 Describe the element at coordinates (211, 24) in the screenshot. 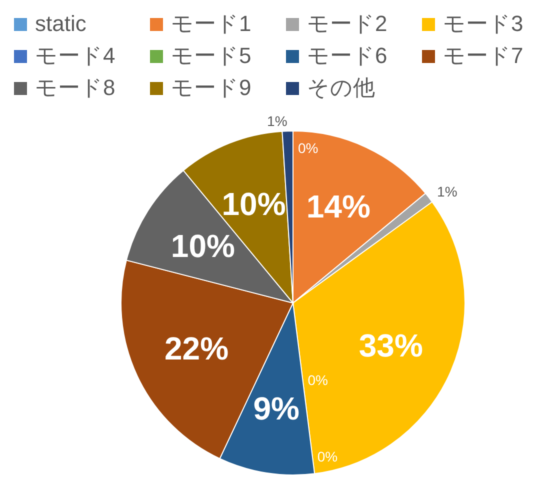

I see `legend-label: モード1` at that location.